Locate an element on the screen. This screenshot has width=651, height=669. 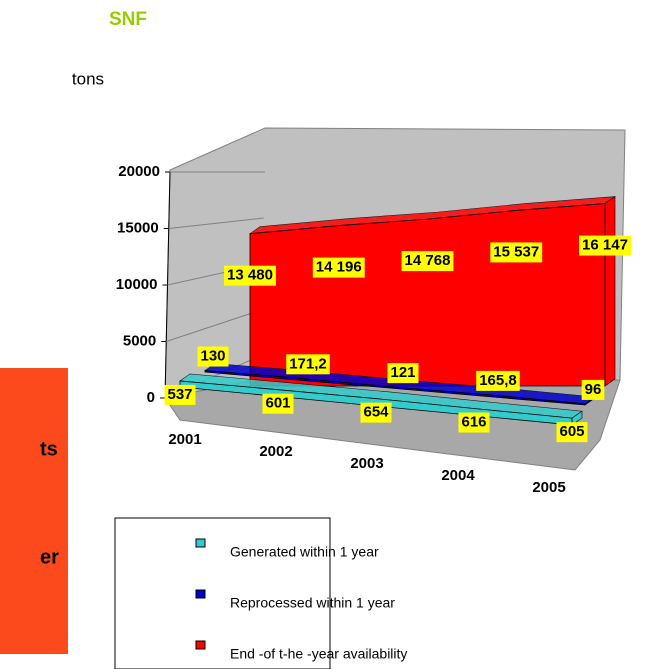
legend-label: Reprocessed within 1 year is located at coordinates (312, 603).